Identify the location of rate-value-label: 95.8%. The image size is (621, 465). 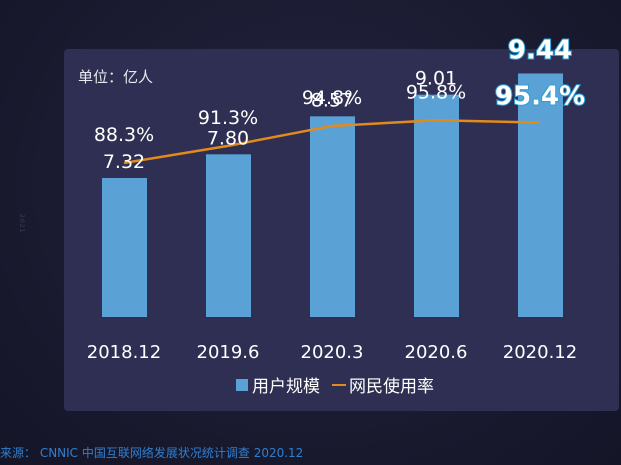
(436, 92).